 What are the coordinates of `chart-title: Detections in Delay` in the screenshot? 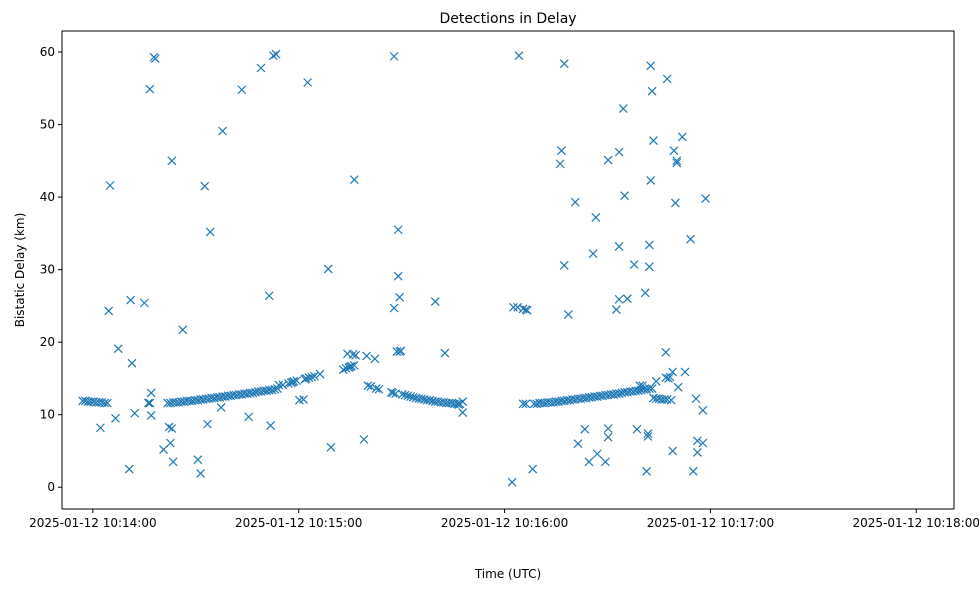 It's located at (507, 19).